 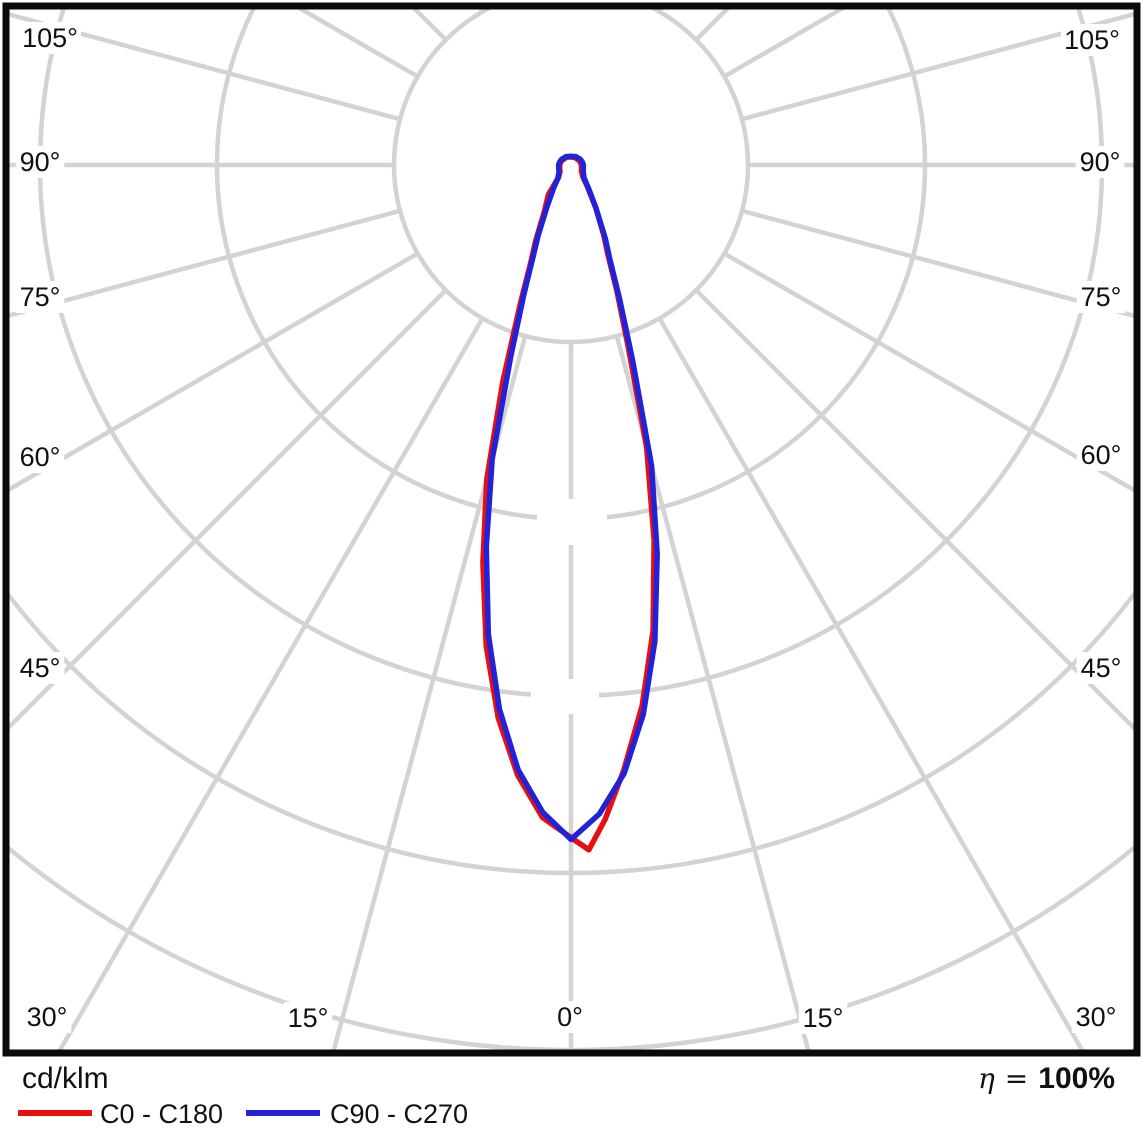 What do you see at coordinates (283, 1113) in the screenshot?
I see `legend-swatch-c90-c270` at bounding box center [283, 1113].